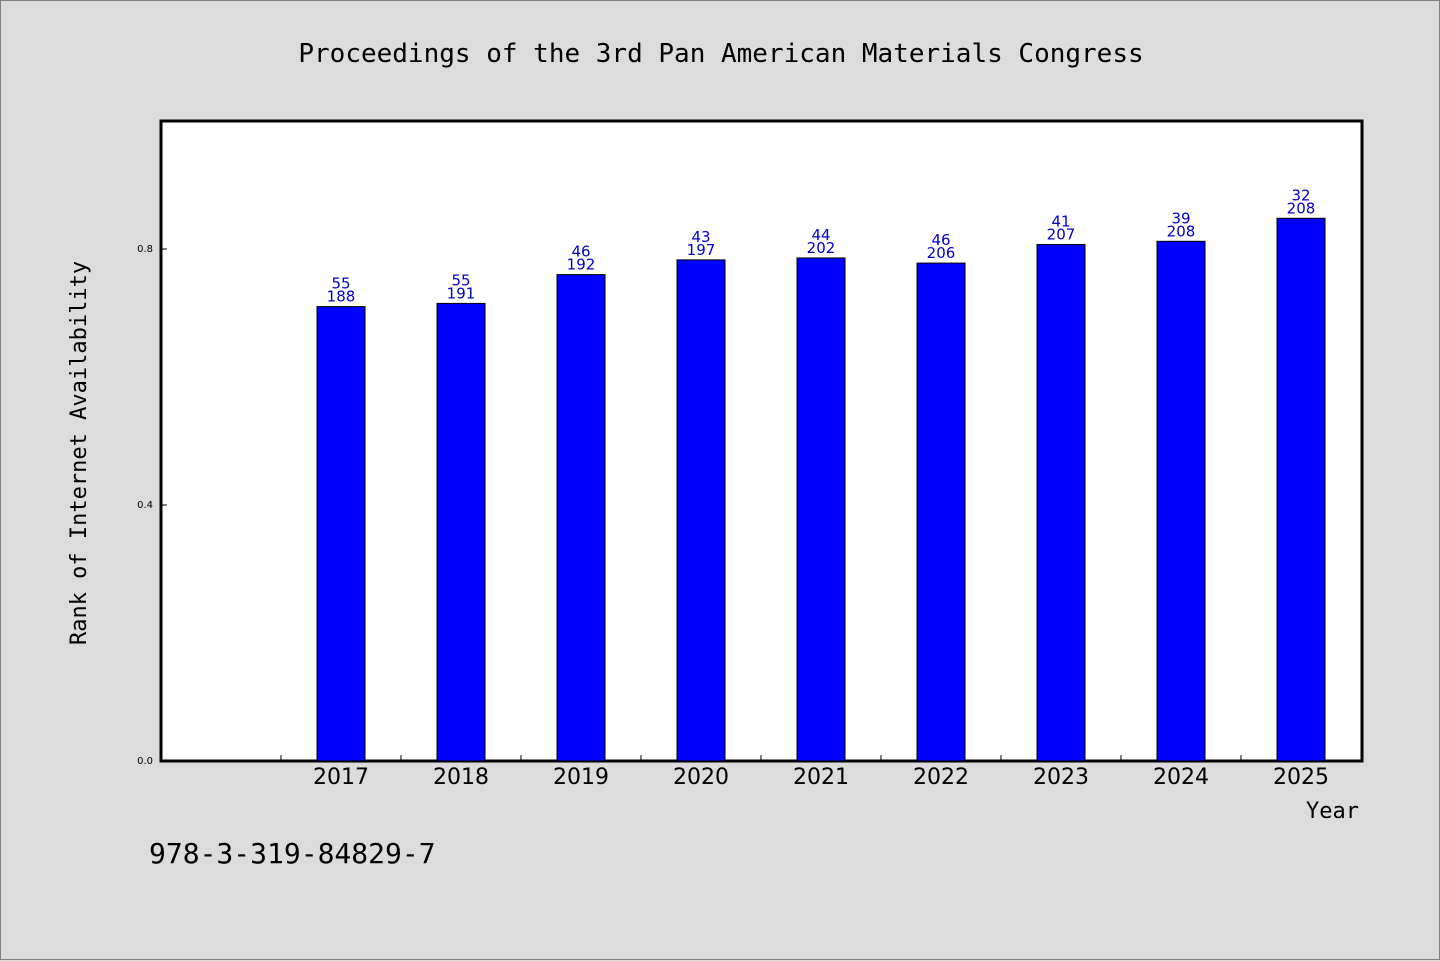 This screenshot has width=1440, height=961. I want to click on bar-label-top-2022: 46, so click(940, 240).